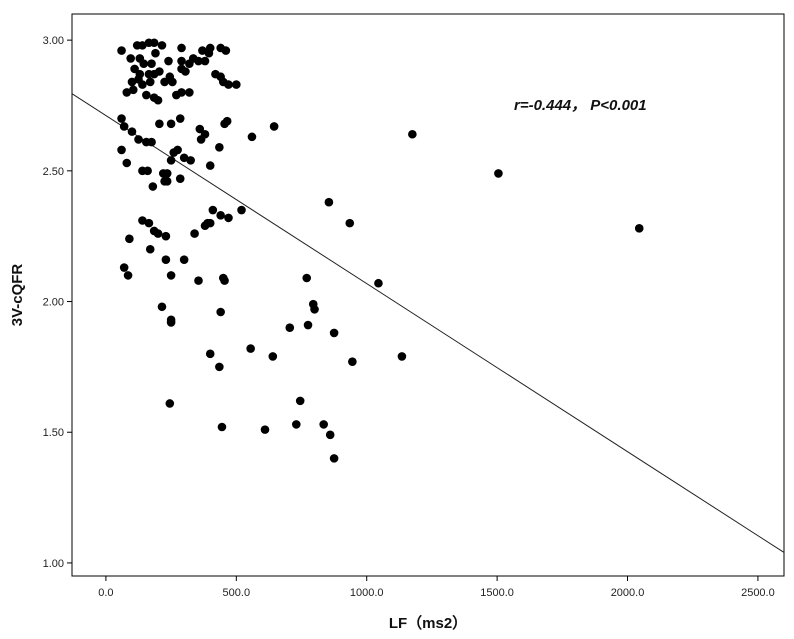 The height and width of the screenshot is (639, 794). I want to click on y-tick-label: 2.50, so click(53, 172).